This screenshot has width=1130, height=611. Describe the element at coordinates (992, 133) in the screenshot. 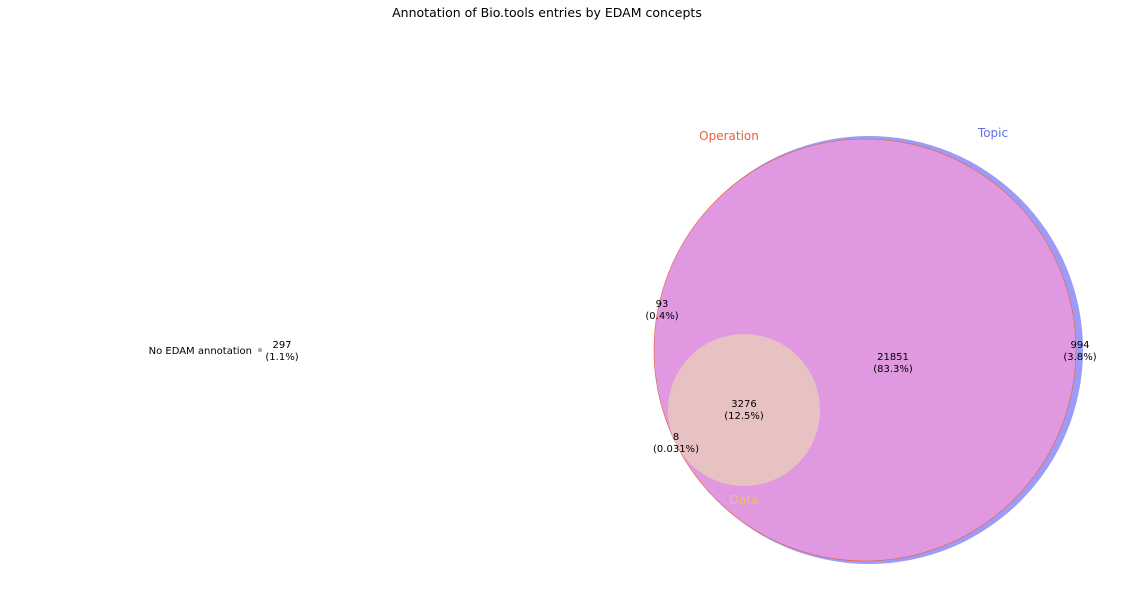

I see `set-label-topic: Topic` at that location.